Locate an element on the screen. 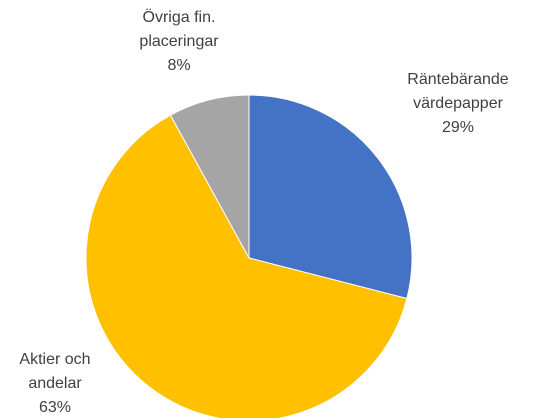 The height and width of the screenshot is (420, 533). slice-label: Räntebärande värdepapper 29% is located at coordinates (458, 104).